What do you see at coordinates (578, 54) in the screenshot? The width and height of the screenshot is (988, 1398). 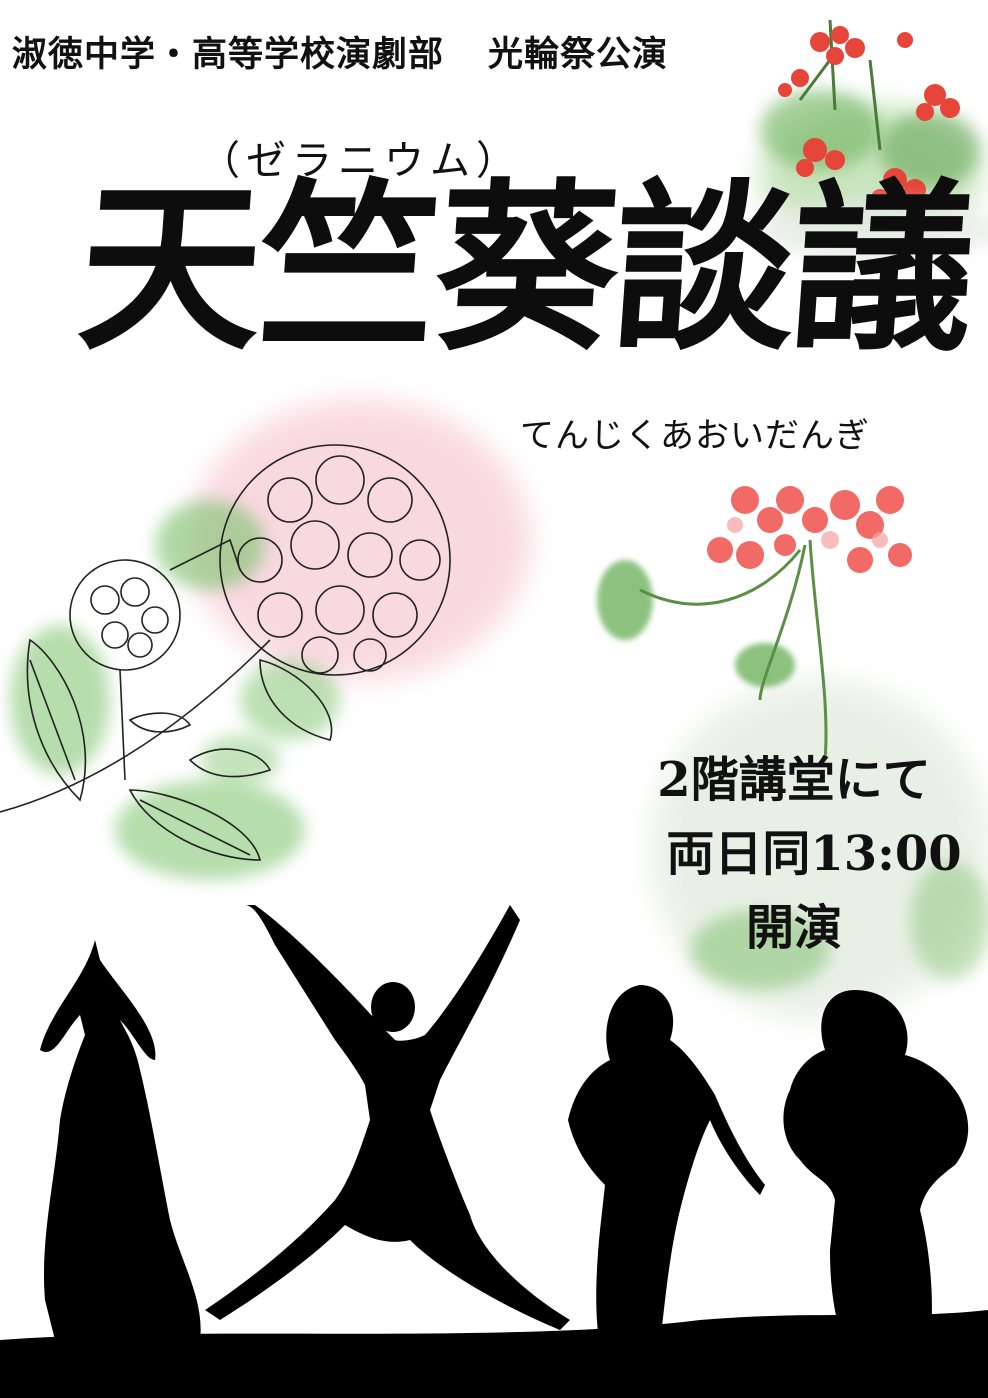 I see `event-name: 光輪祭公演` at bounding box center [578, 54].